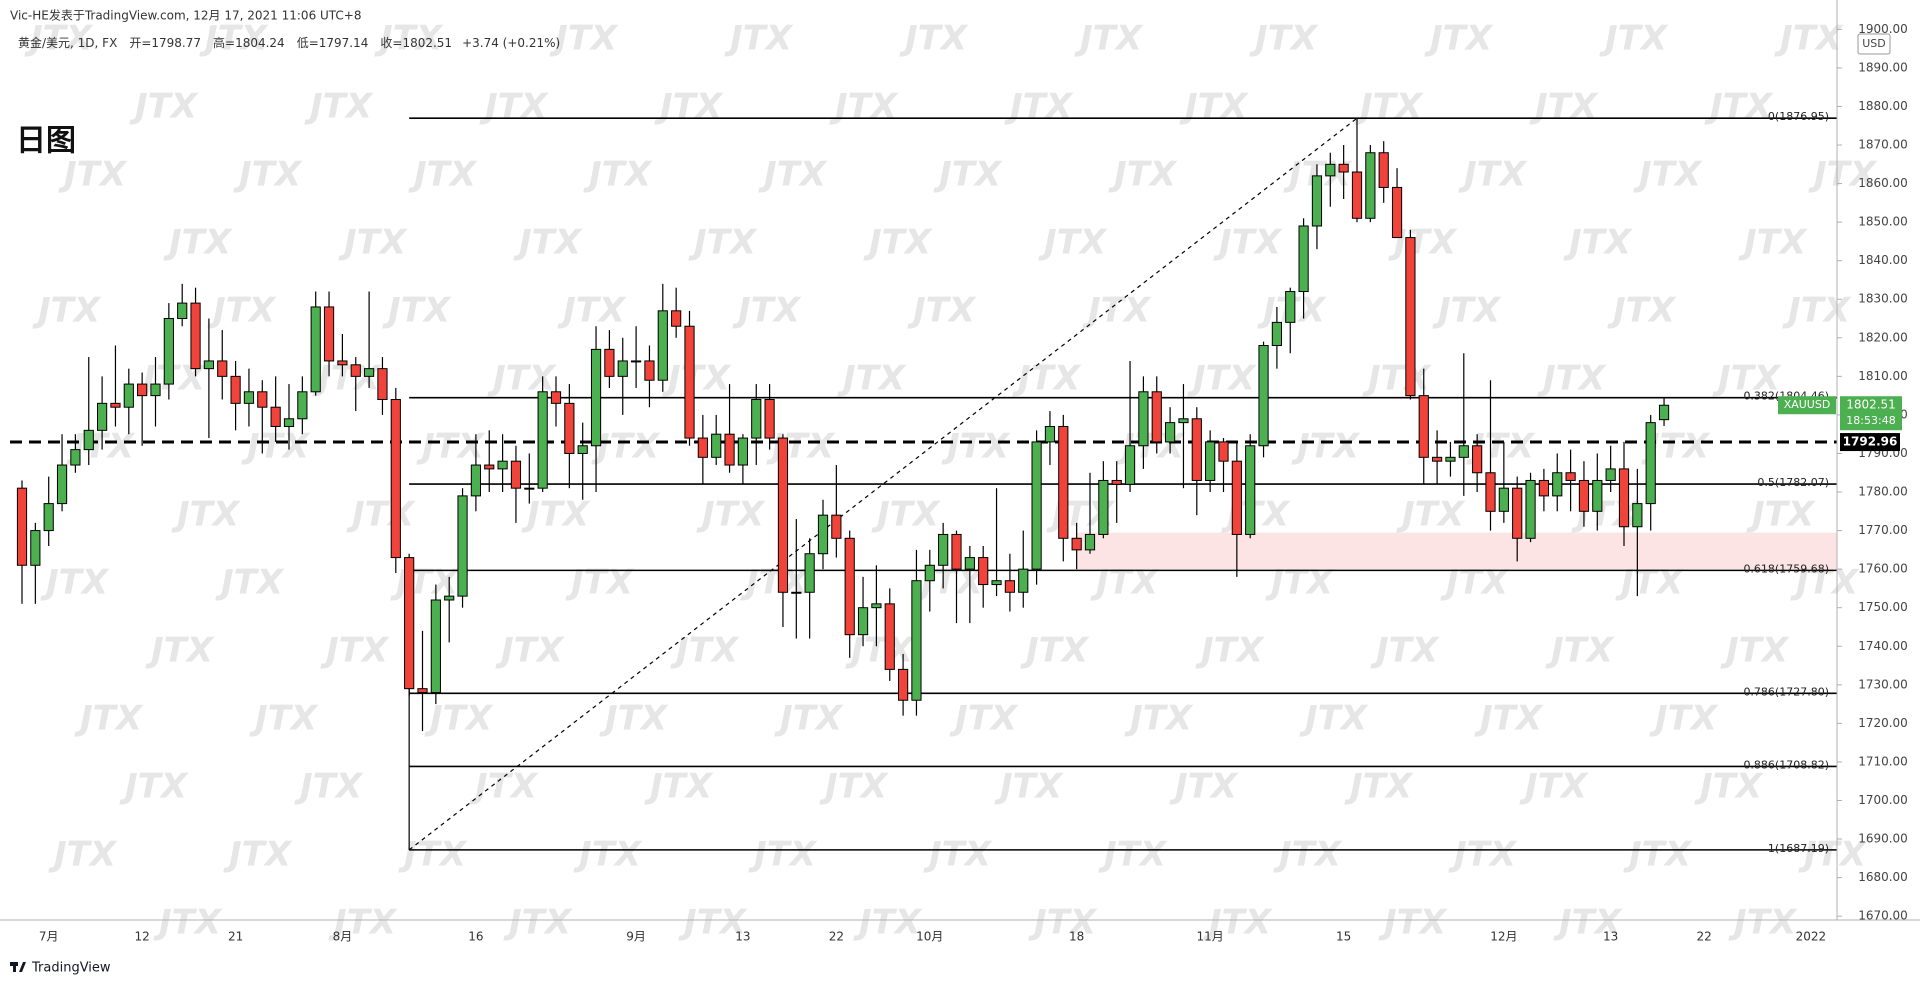  Describe the element at coordinates (1343, 937) in the screenshot. I see `x-tick-label: 15` at that location.